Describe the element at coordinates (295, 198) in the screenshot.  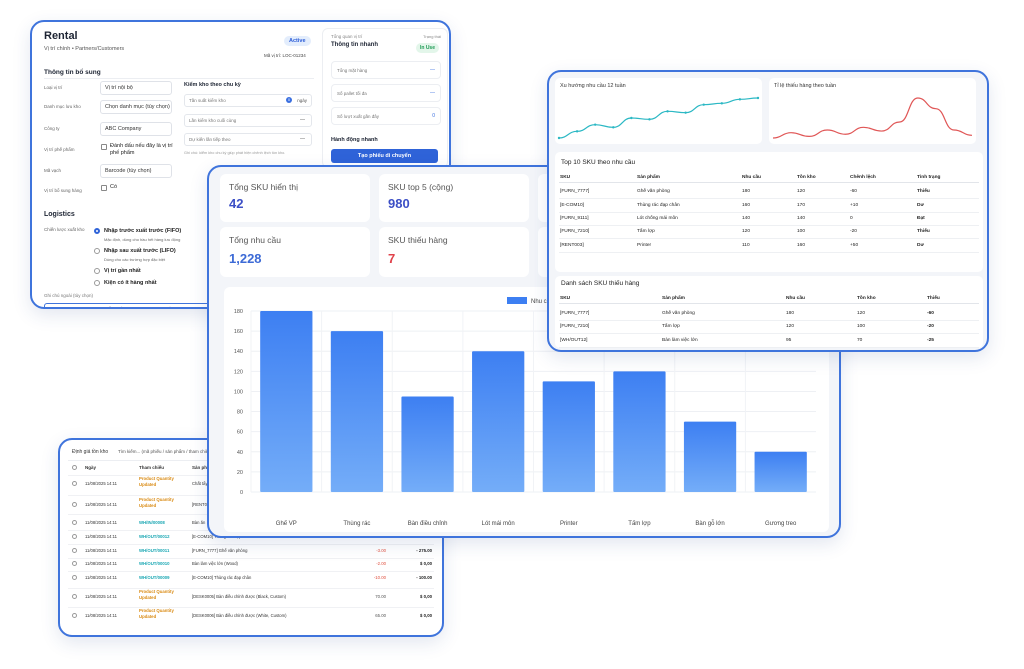
I see `stat-tile: Tổng SKU hiển thị 42` at that location.